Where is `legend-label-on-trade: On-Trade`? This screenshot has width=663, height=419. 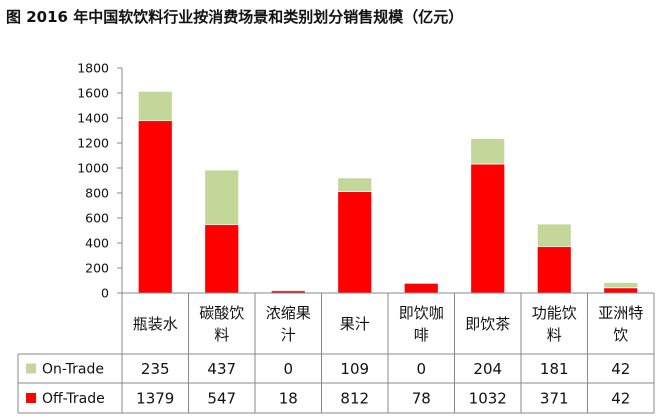 legend-label-on-trade: On-Trade is located at coordinates (73, 370).